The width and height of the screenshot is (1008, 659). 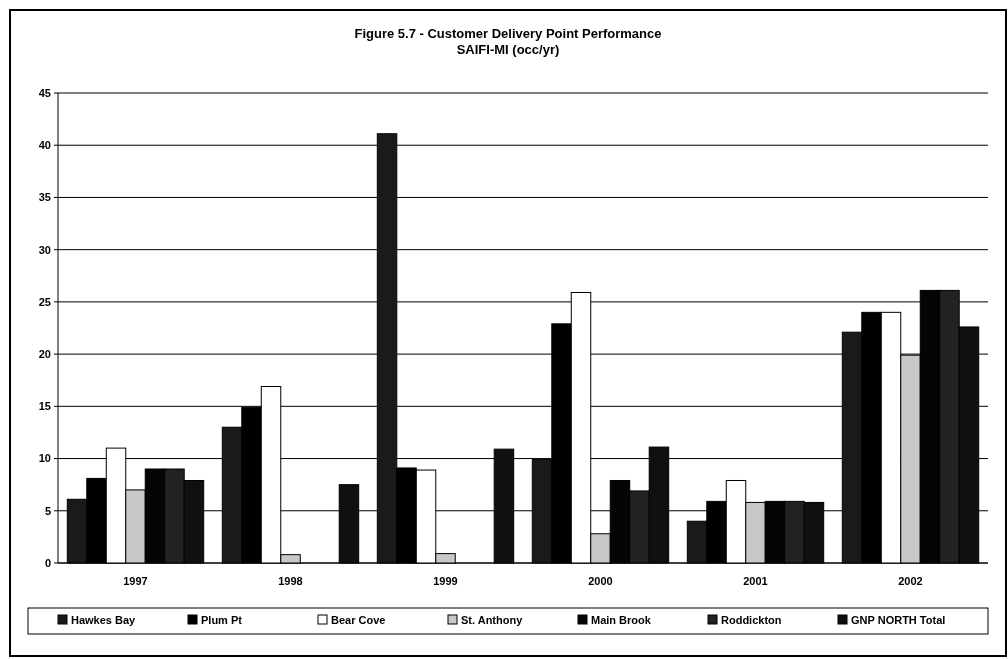 I want to click on y-tick-label: 45, so click(x=44, y=92).